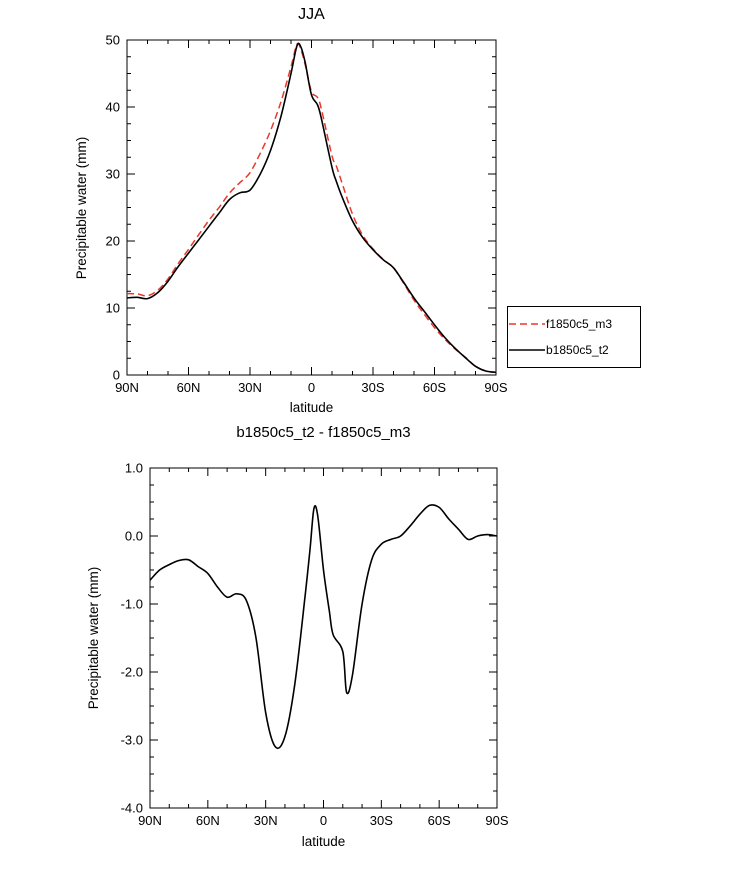  I want to click on legend-label-f1850c5_m3: f1850c5_m3, so click(579, 323).